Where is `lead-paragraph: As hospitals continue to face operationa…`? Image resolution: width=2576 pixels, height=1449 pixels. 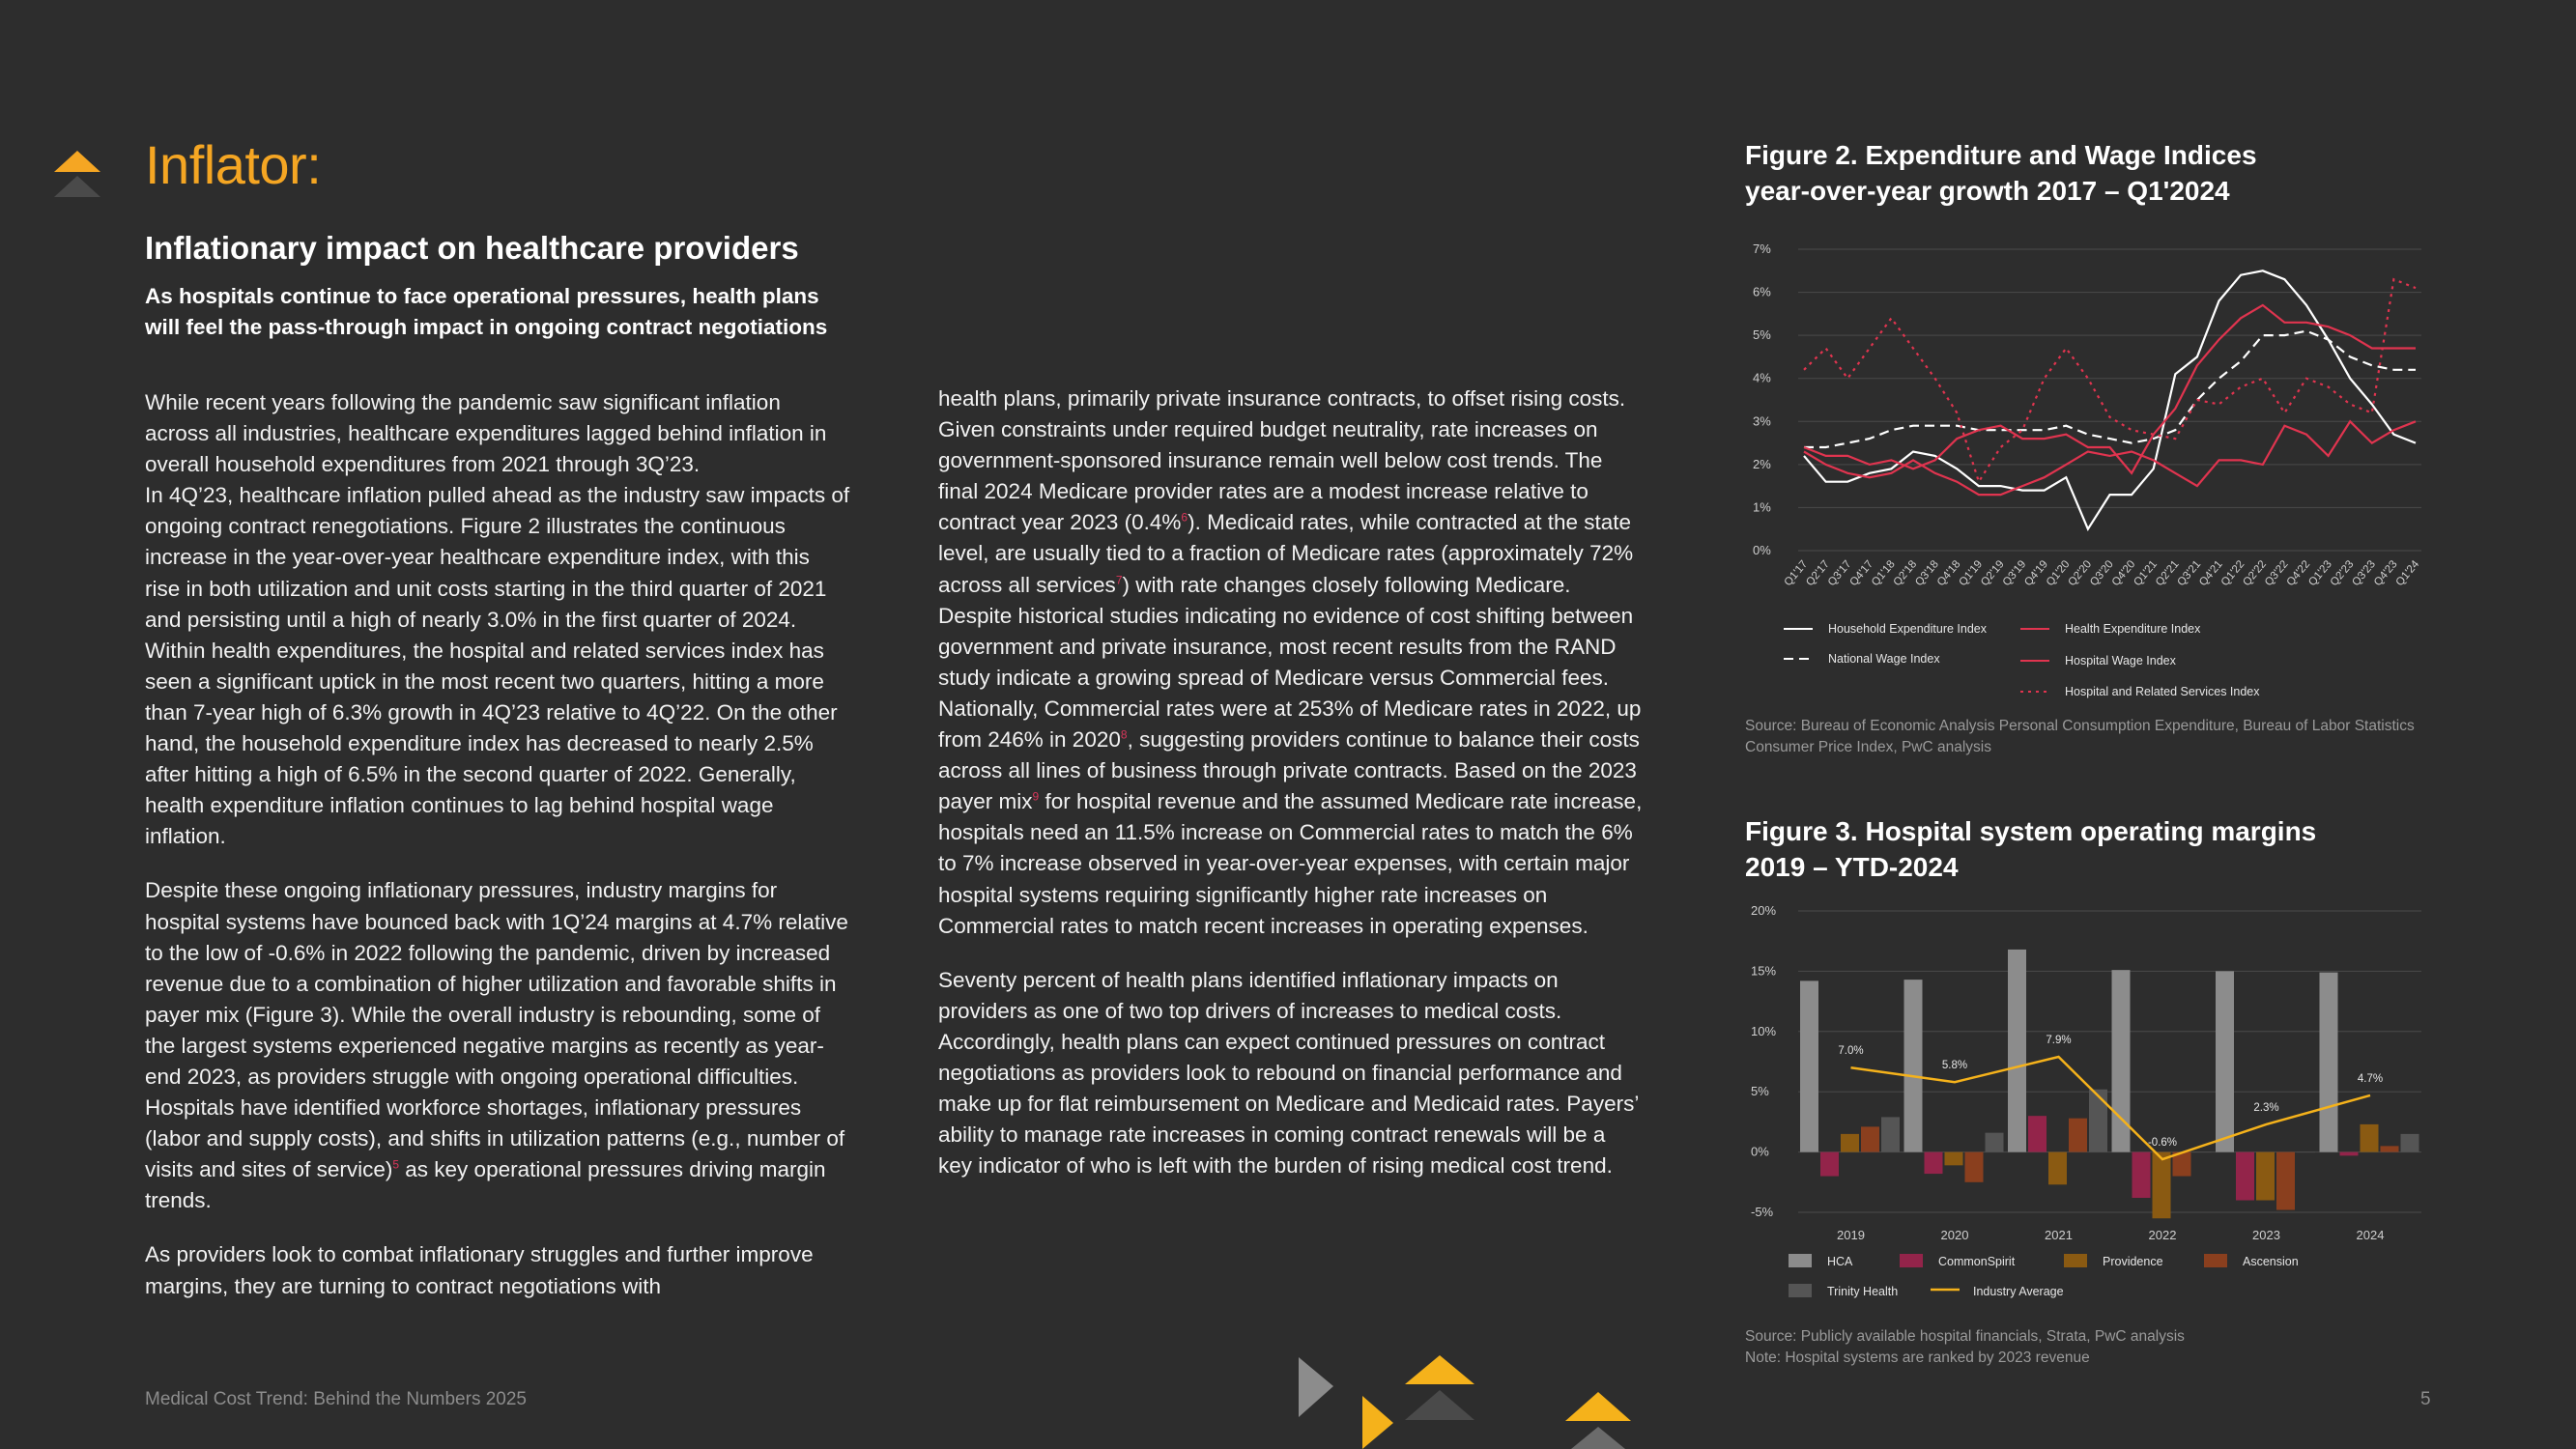 lead-paragraph: As hospitals continue to face operationa… is located at coordinates (487, 311).